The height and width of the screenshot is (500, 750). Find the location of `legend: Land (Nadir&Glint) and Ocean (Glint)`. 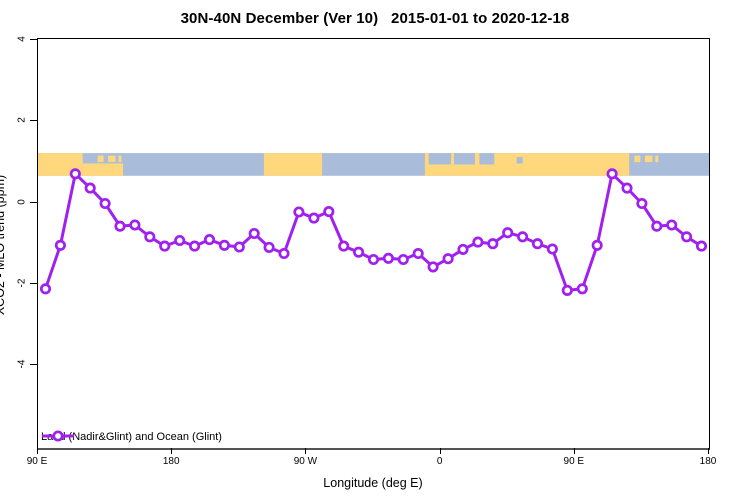

legend: Land (Nadir&Glint) and Ocean (Glint) is located at coordinates (131, 437).